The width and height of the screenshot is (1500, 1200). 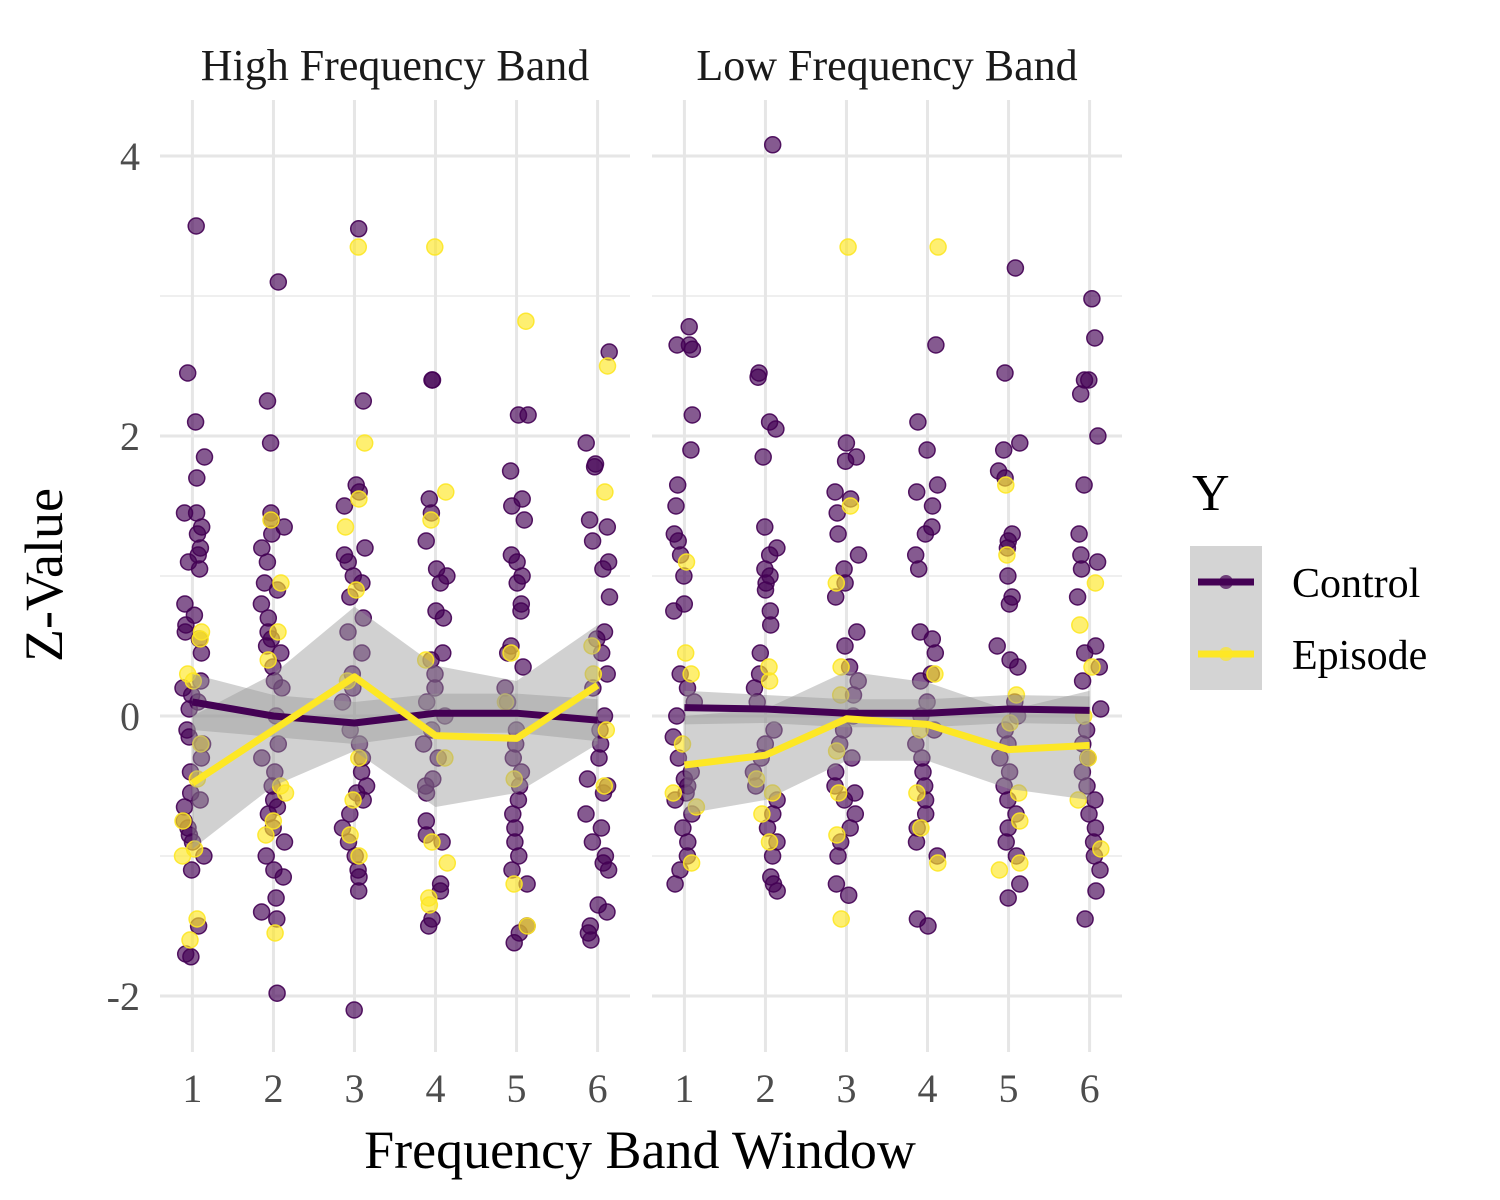 I want to click on x-tick-label: 5, so click(x=517, y=1088).